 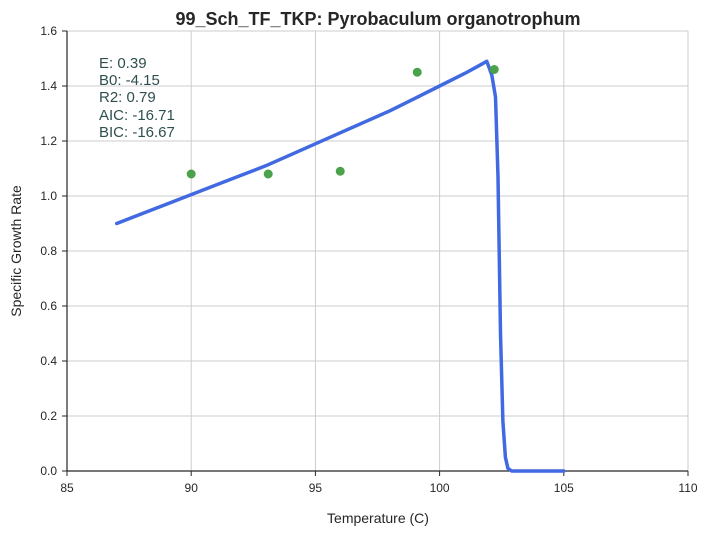 What do you see at coordinates (137, 132) in the screenshot?
I see `annotation-bic: BIC: -16.67` at bounding box center [137, 132].